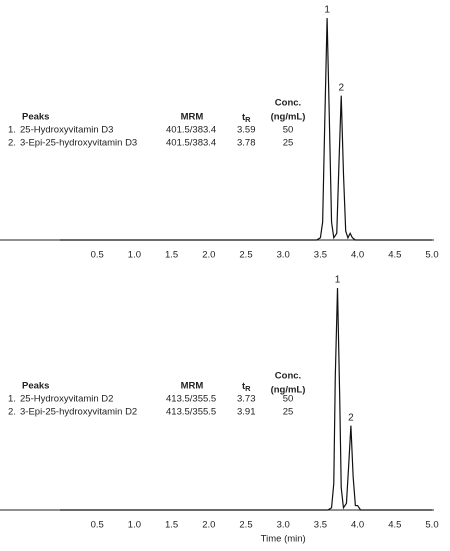  Describe the element at coordinates (283, 539) in the screenshot. I see `x-axis-label: Time (min)` at that location.